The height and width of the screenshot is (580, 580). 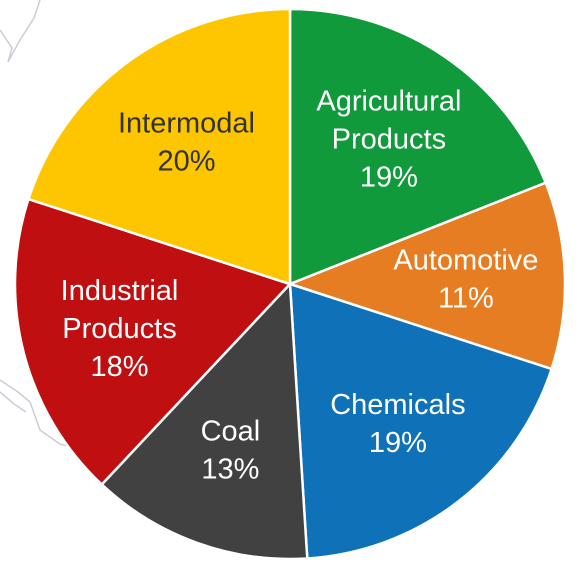 What do you see at coordinates (388, 101) in the screenshot?
I see `pie-label-category-line: Agricultural` at bounding box center [388, 101].